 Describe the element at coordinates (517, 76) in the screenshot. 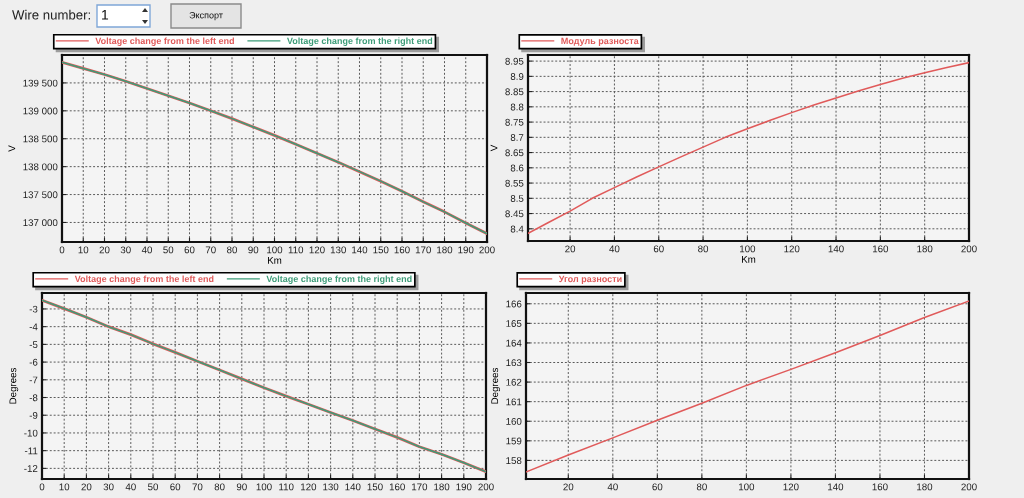

I see `y-tick-label: 8.9` at that location.